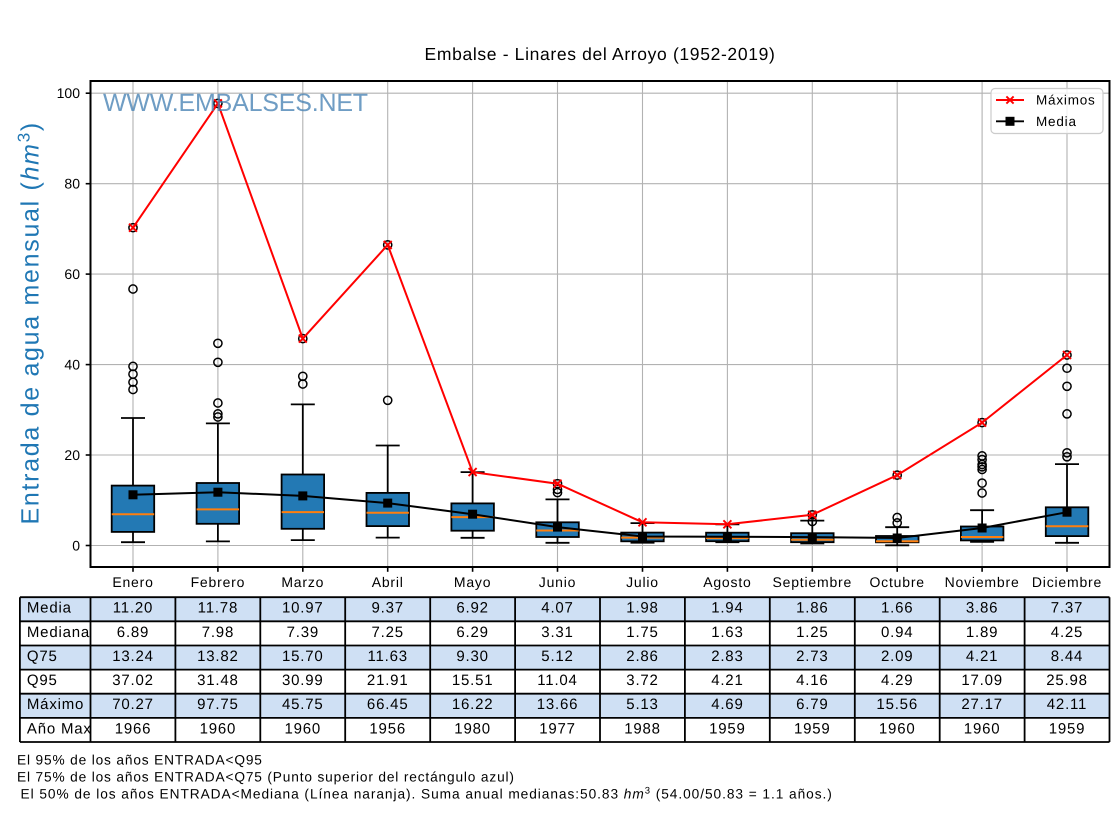  I want to click on svg-text: 25.98, so click(1067, 680).